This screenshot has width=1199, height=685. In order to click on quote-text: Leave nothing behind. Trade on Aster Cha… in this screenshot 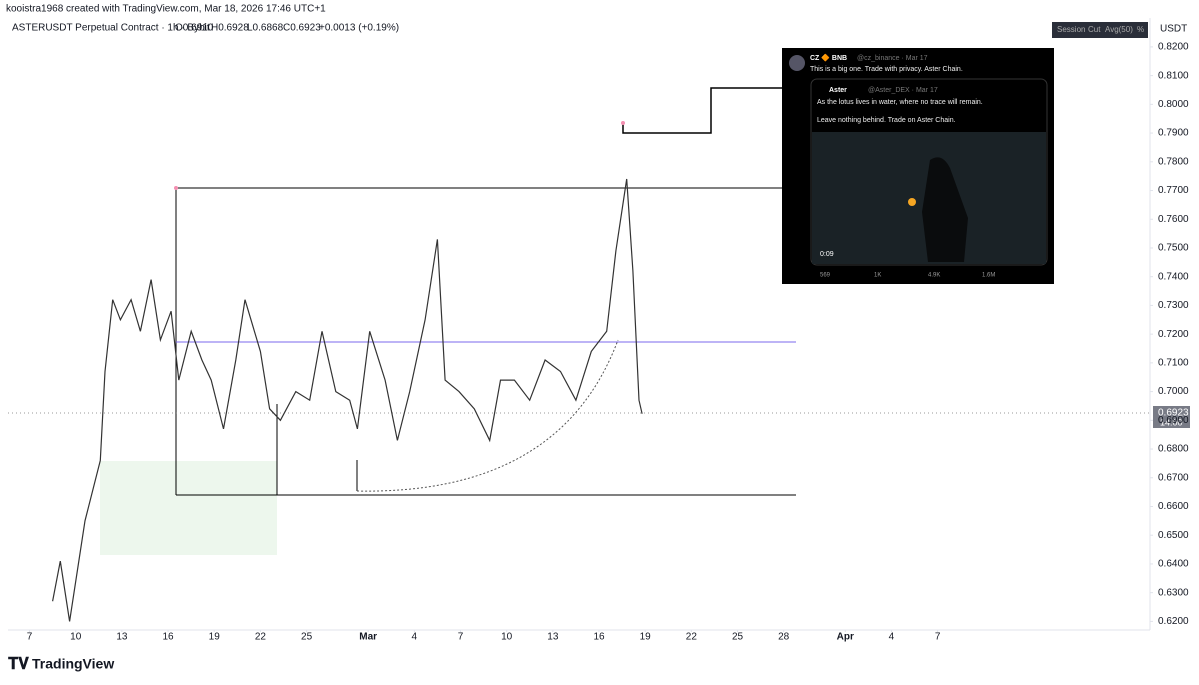, I will do `click(886, 120)`.